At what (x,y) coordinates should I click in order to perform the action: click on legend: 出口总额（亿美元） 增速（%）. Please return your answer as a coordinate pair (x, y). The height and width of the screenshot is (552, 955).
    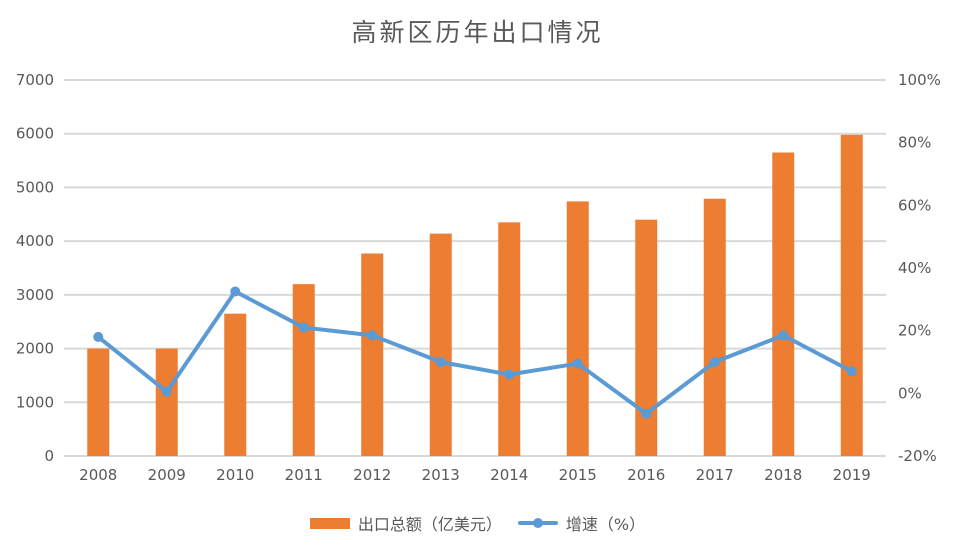
    Looking at the image, I should click on (477, 523).